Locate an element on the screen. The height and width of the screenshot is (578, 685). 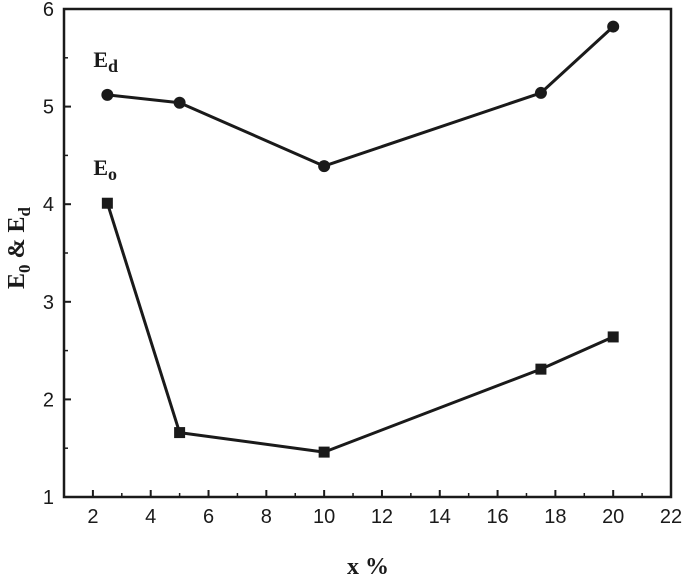
y-tick-label: 2 is located at coordinates (48, 400).